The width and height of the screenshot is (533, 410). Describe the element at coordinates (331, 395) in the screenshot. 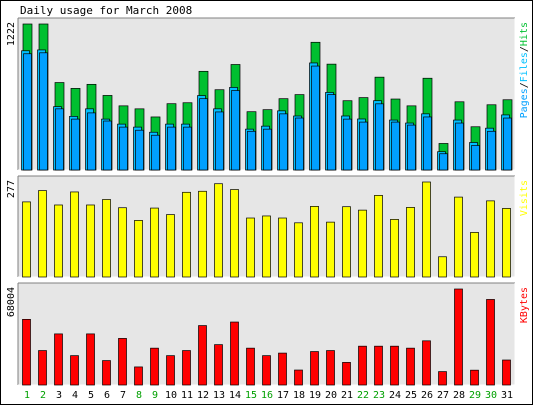

I see `x-tick-label: 20` at that location.